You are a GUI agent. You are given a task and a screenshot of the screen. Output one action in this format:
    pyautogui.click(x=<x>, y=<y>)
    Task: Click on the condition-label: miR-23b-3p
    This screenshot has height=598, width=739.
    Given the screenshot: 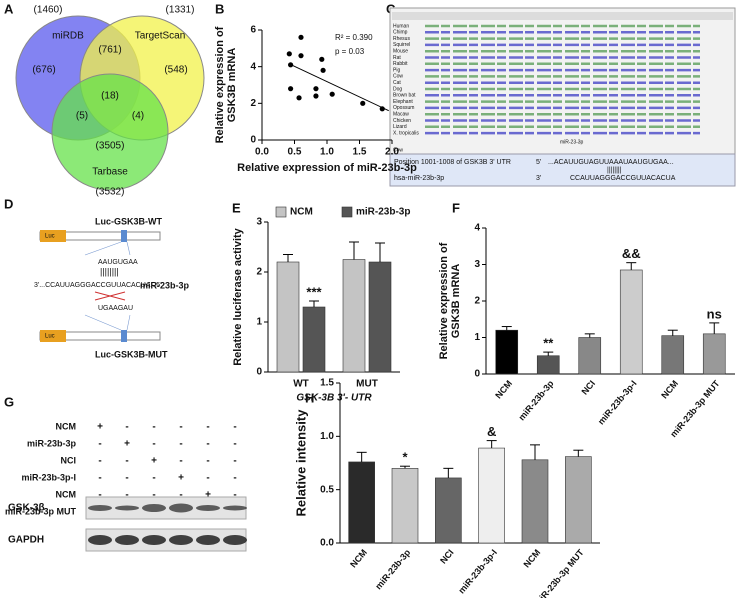 What is the action you would take?
    pyautogui.click(x=52, y=443)
    